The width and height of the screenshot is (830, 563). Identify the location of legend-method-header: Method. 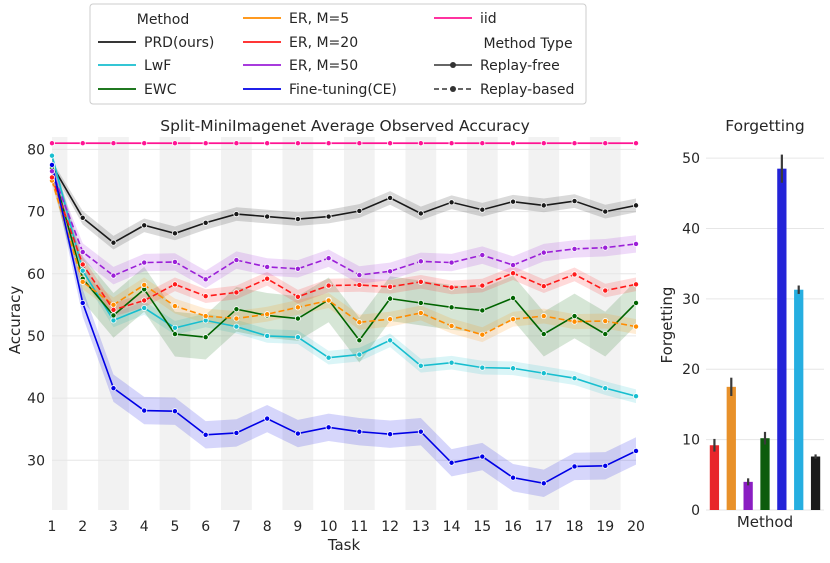
(163, 20).